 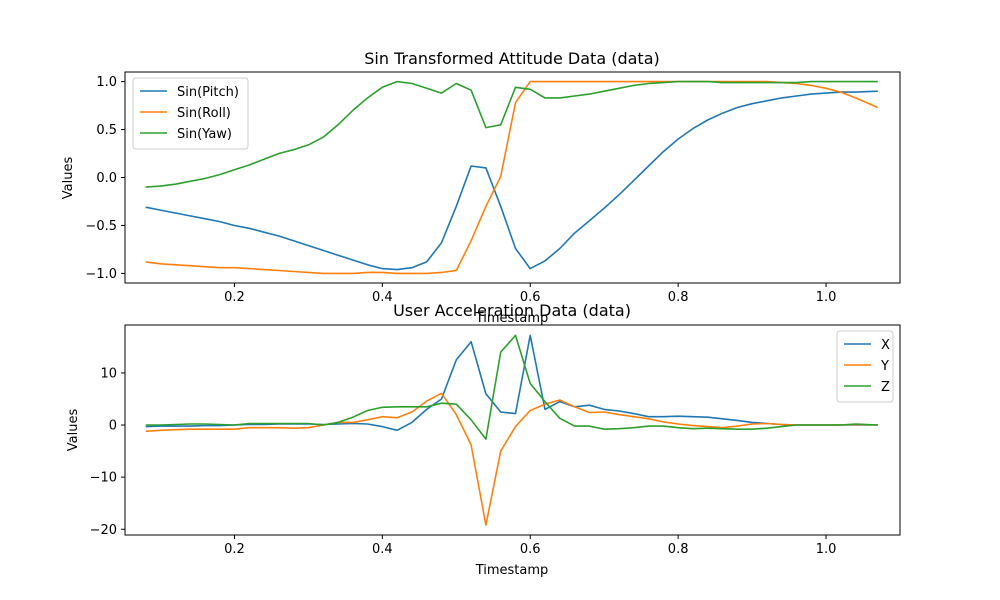 I want to click on attitude-title: Sin Transformed Attitude Data (data), so click(x=511, y=58).